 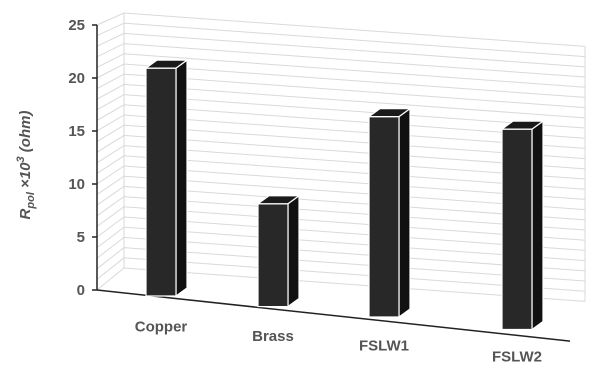 What do you see at coordinates (26, 165) in the screenshot?
I see `y-axis-label: Rpol ×103 (ohm)` at bounding box center [26, 165].